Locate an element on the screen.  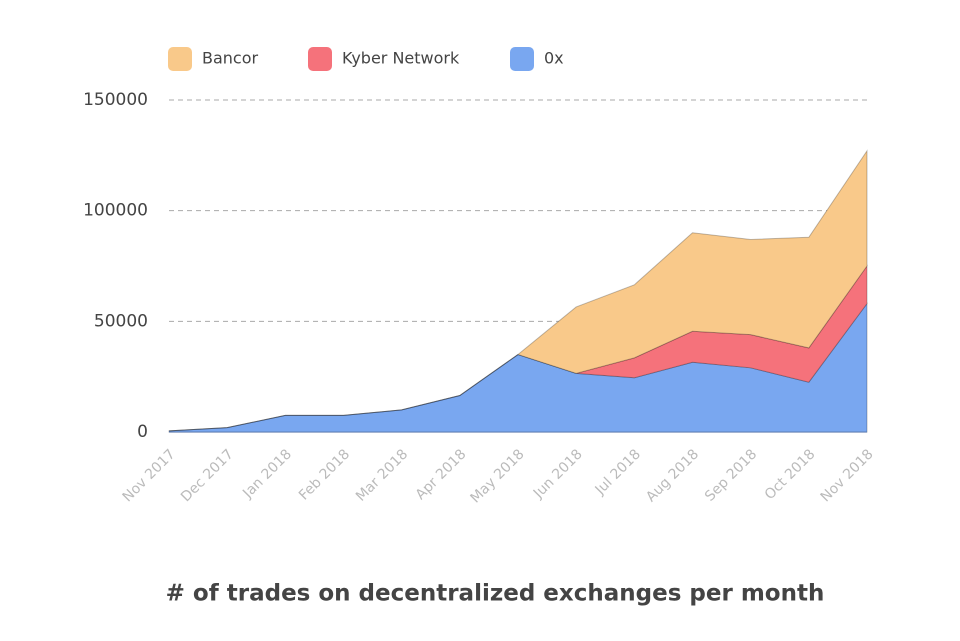
legend-label: Kyber Network is located at coordinates (401, 58).